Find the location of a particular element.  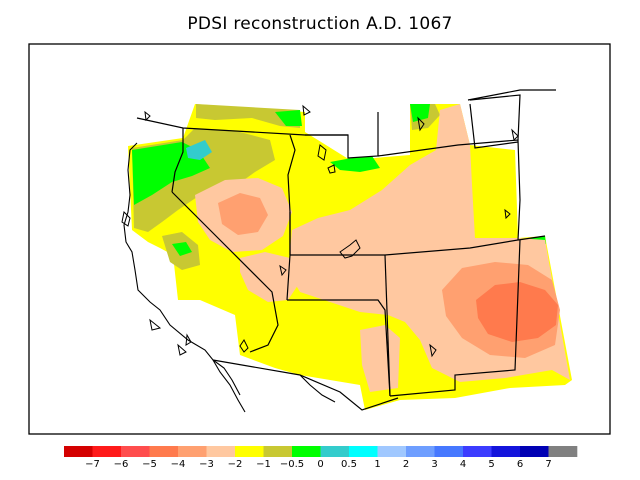

ne-border is located at coordinates (494, 126).